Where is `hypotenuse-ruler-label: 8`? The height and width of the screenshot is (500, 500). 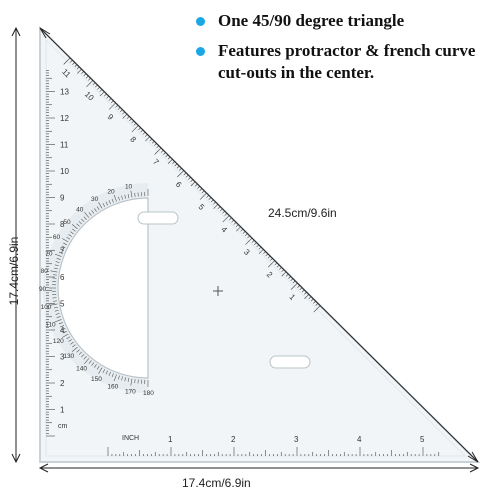 hypotenuse-ruler-label: 8 is located at coordinates (133, 140).